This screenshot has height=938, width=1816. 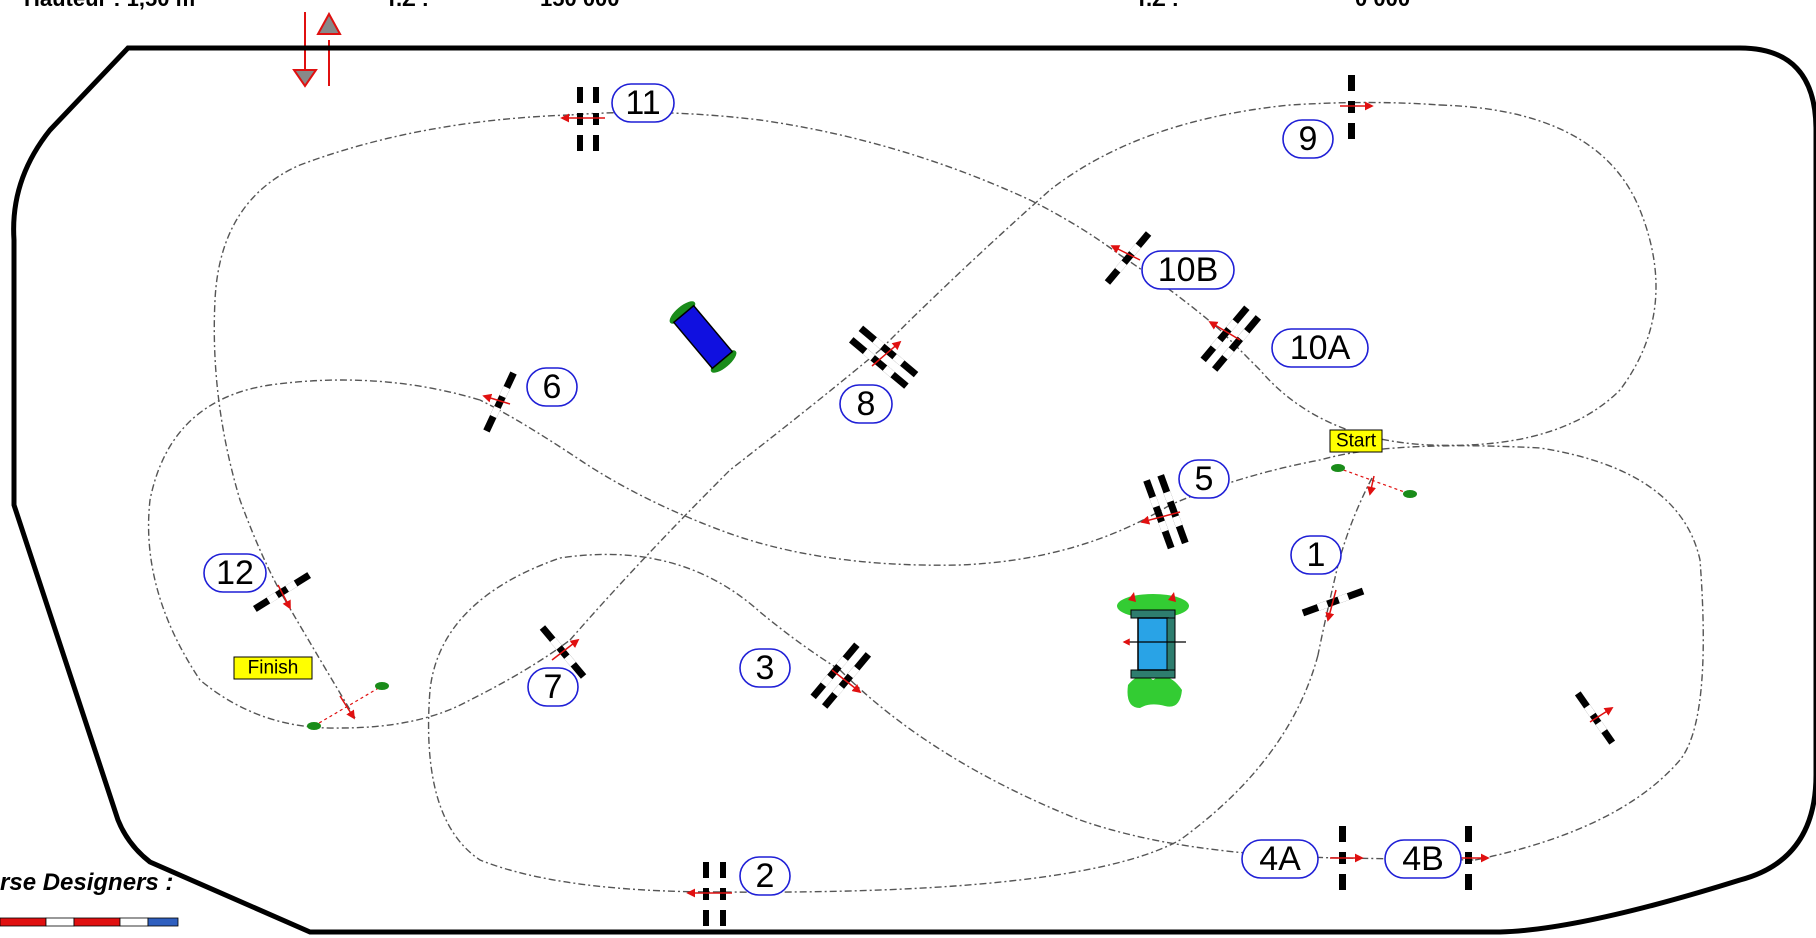 What do you see at coordinates (348, 706) in the screenshot?
I see `finish-line` at bounding box center [348, 706].